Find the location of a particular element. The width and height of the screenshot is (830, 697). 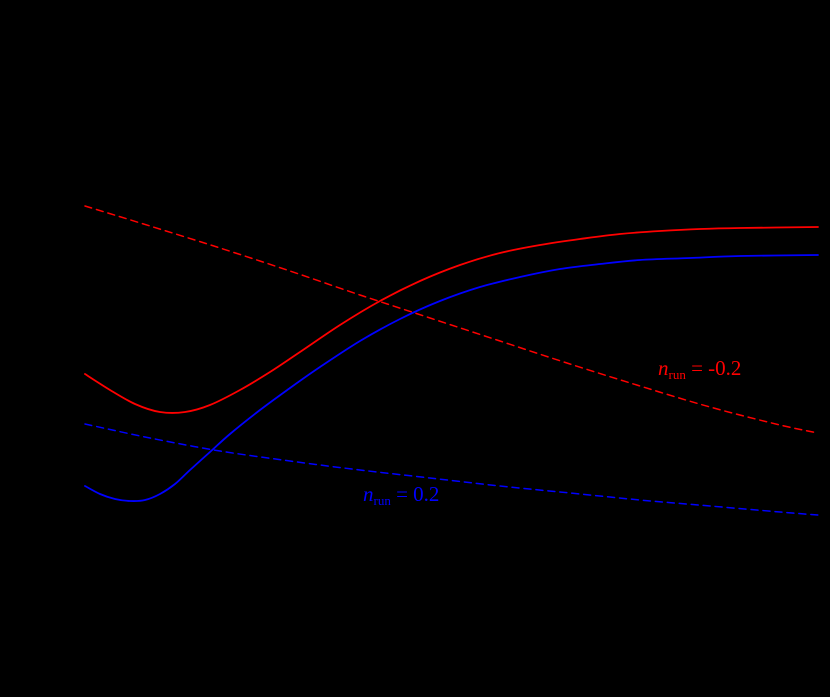

annotation-value: = -0.2 is located at coordinates (713, 368).